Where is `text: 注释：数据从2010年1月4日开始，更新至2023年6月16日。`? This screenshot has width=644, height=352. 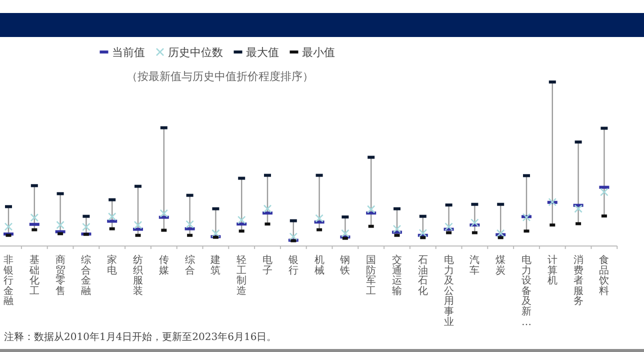
text: 注释：数据从2010年1月4日开始，更新至2023年6月16日。 is located at coordinates (140, 337).